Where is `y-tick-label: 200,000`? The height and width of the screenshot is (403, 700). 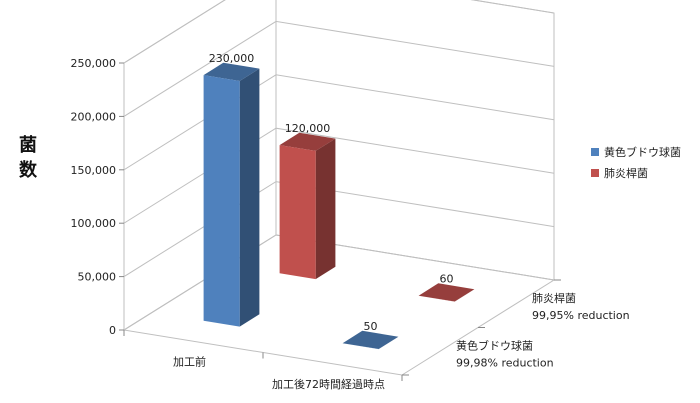 y-tick-label: 200,000 is located at coordinates (94, 116).